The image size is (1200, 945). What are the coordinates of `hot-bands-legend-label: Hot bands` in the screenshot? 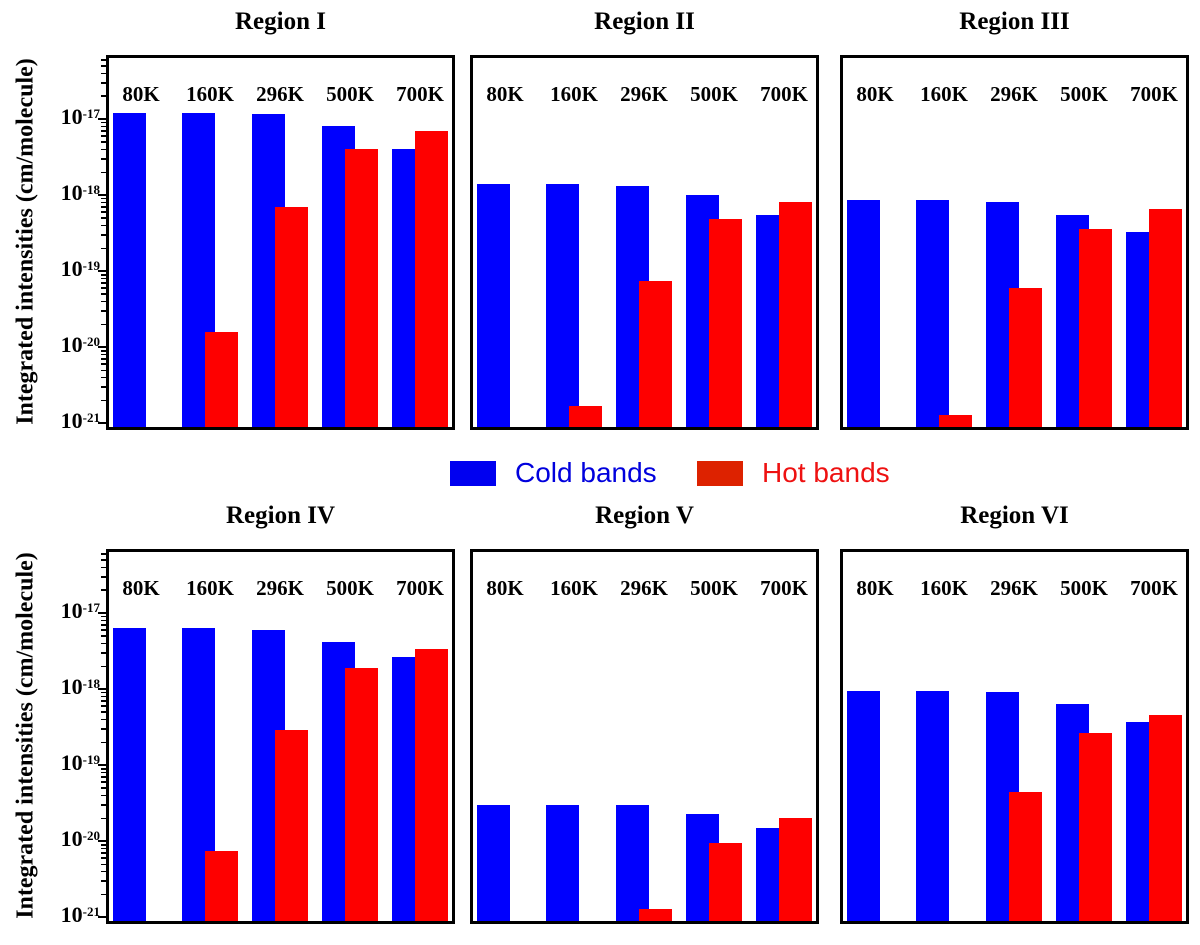 It's located at (826, 472).